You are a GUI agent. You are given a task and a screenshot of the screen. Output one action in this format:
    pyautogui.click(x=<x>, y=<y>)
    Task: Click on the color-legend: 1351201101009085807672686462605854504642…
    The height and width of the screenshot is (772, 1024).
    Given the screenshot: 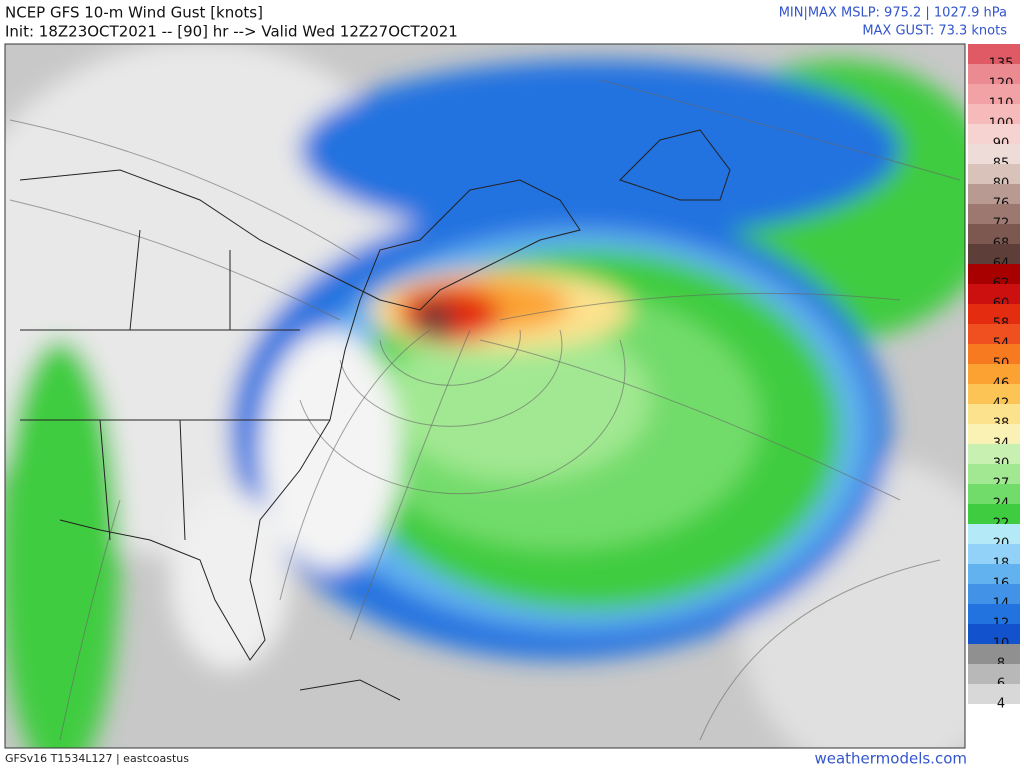 What is the action you would take?
    pyautogui.click(x=994, y=378)
    